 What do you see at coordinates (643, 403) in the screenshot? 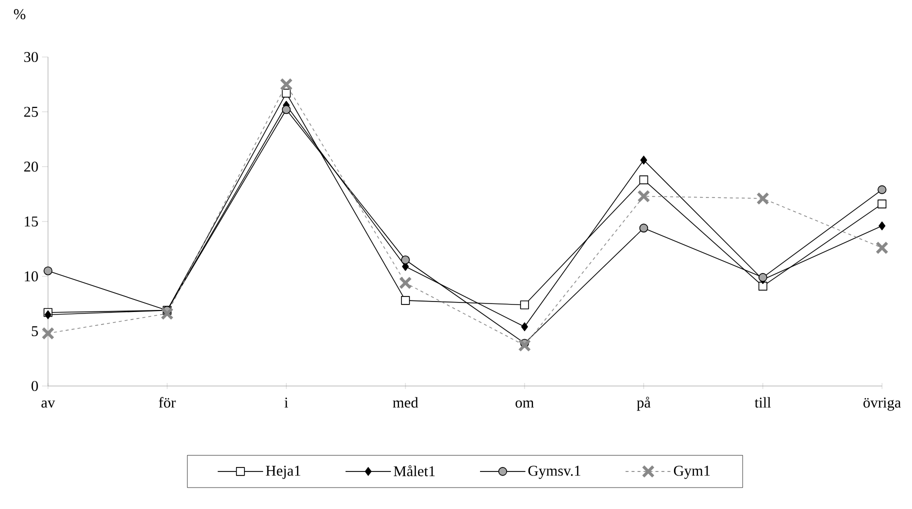
I see `x-tick-label: på` at bounding box center [643, 403].